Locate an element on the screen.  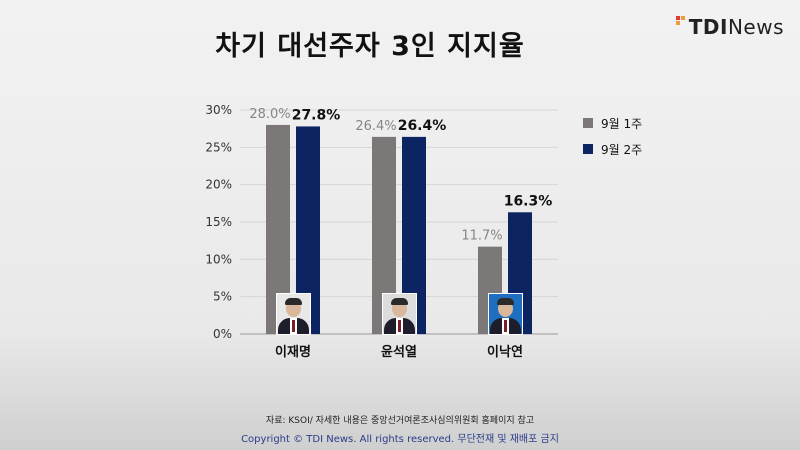
legend-swatch-series2 is located at coordinates (588, 149).